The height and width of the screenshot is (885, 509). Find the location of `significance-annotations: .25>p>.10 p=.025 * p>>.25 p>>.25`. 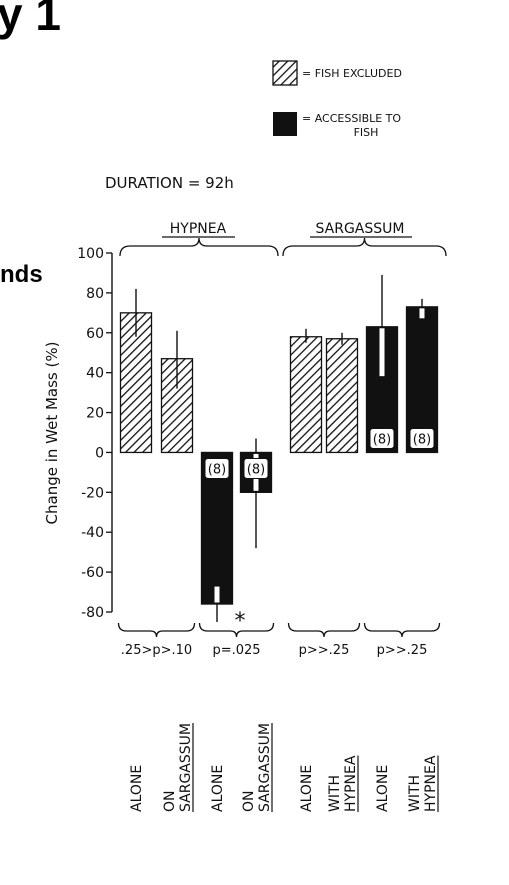

significance-annotations: .25>p>.10 p=.025 * p>>.25 p>>.25 is located at coordinates (279, 633).